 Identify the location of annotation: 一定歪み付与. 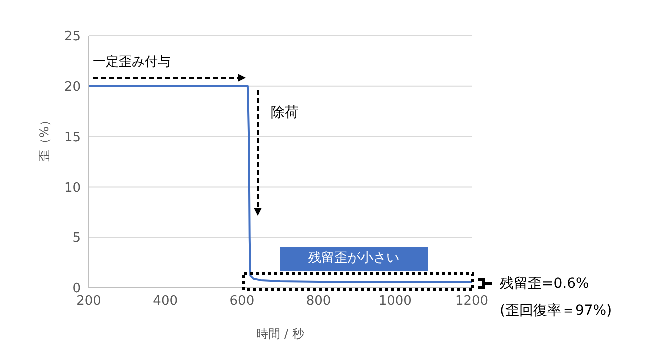
(132, 62).